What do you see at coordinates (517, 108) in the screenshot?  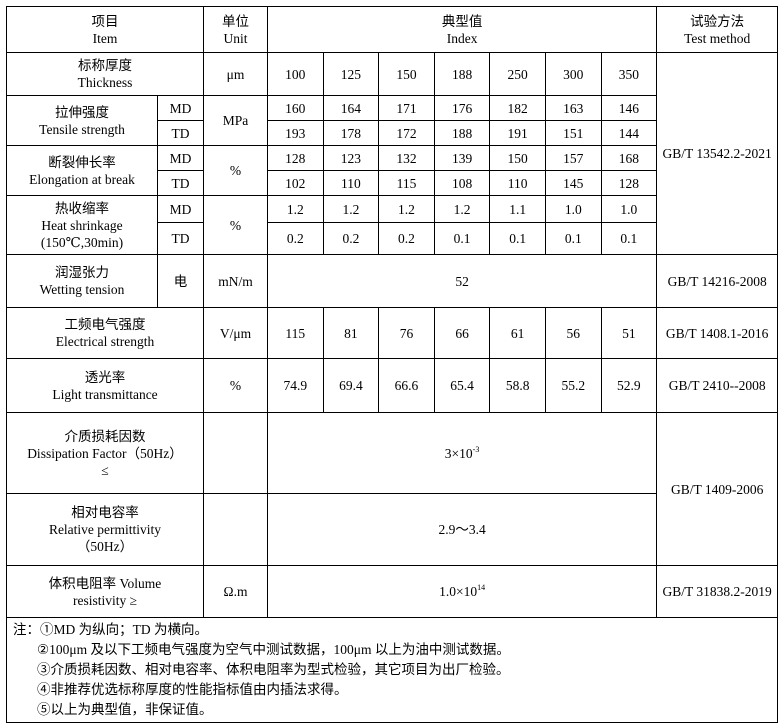 I see `value-cell: 182` at bounding box center [517, 108].